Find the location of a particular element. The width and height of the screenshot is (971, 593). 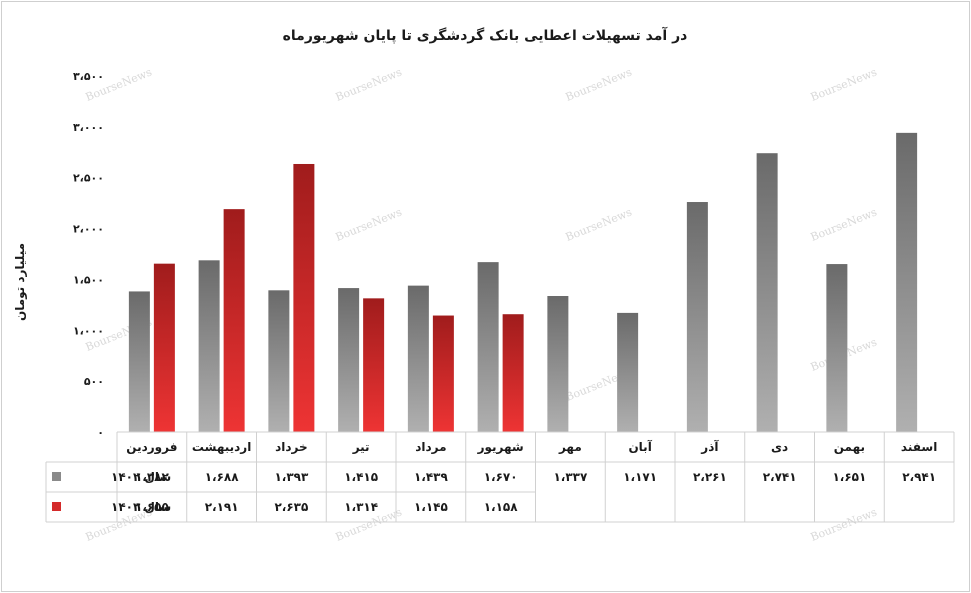

y-tick-label: ۳،۵۰۰ is located at coordinates (88, 76).